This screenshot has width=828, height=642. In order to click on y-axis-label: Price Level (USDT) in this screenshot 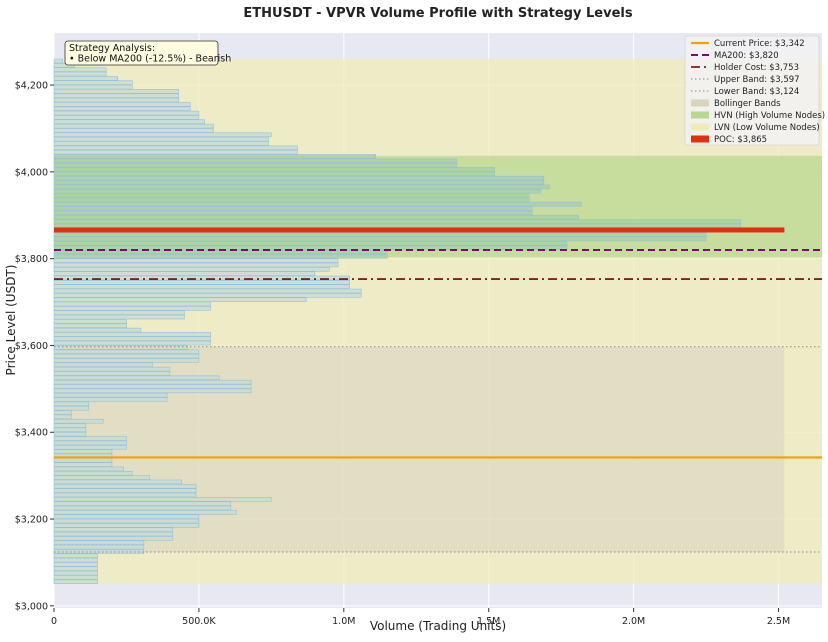, I will do `click(11, 320)`.